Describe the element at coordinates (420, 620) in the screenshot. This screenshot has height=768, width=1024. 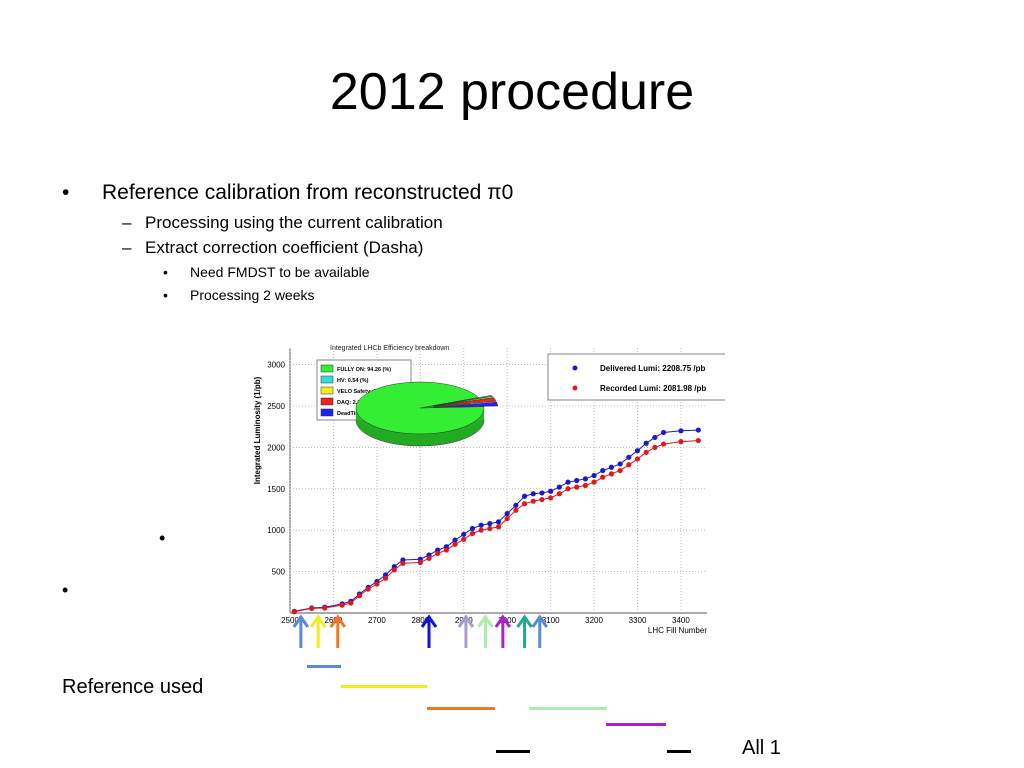
I see `x-tick-label: 2800` at that location.